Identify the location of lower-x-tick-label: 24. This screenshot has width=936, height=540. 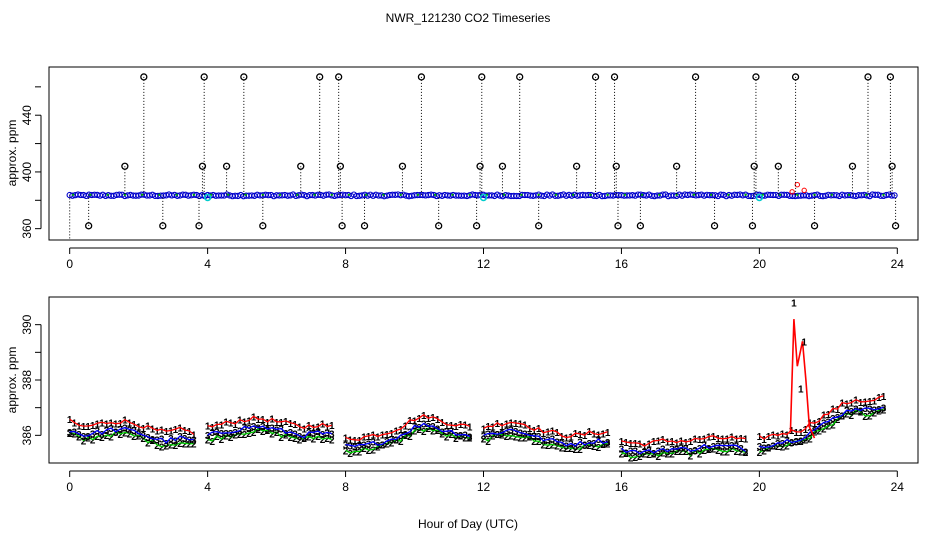
(898, 487).